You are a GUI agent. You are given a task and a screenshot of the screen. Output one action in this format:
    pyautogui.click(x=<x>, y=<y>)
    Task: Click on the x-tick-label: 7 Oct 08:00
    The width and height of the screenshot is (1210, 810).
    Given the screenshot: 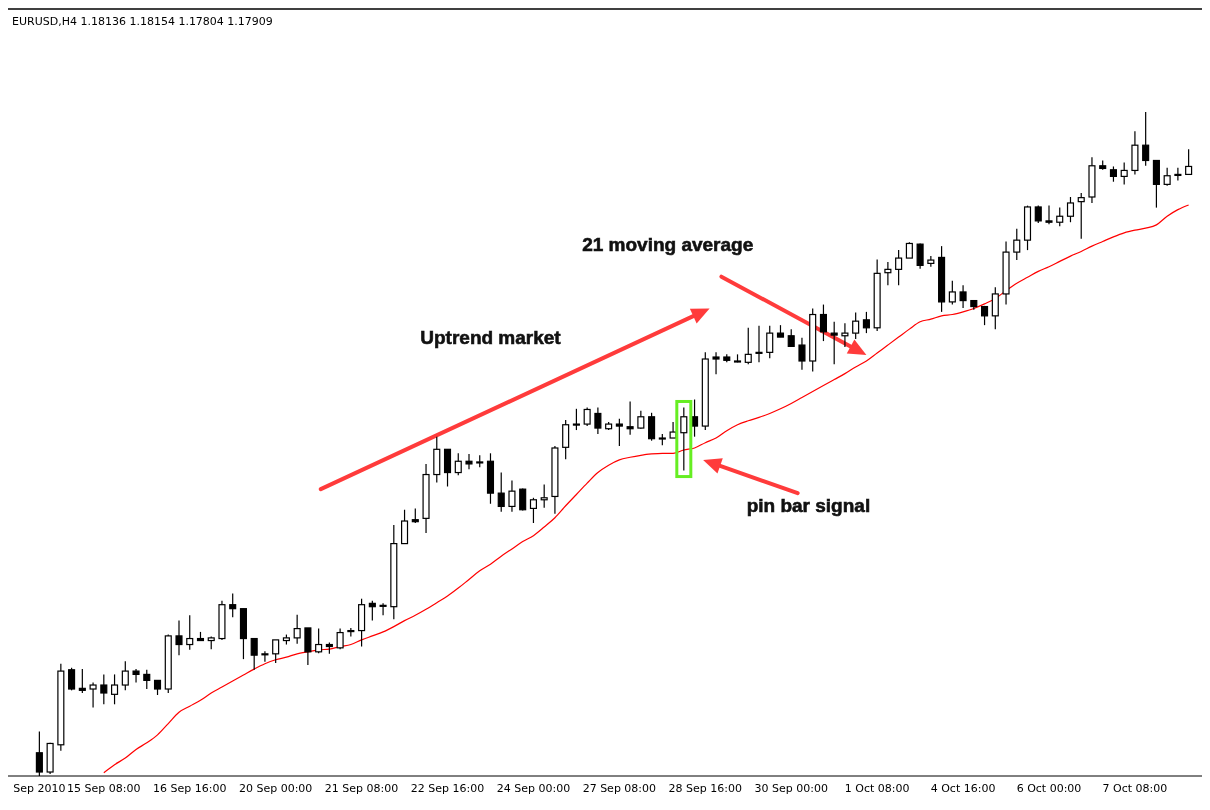 What is the action you would take?
    pyautogui.click(x=1135, y=788)
    